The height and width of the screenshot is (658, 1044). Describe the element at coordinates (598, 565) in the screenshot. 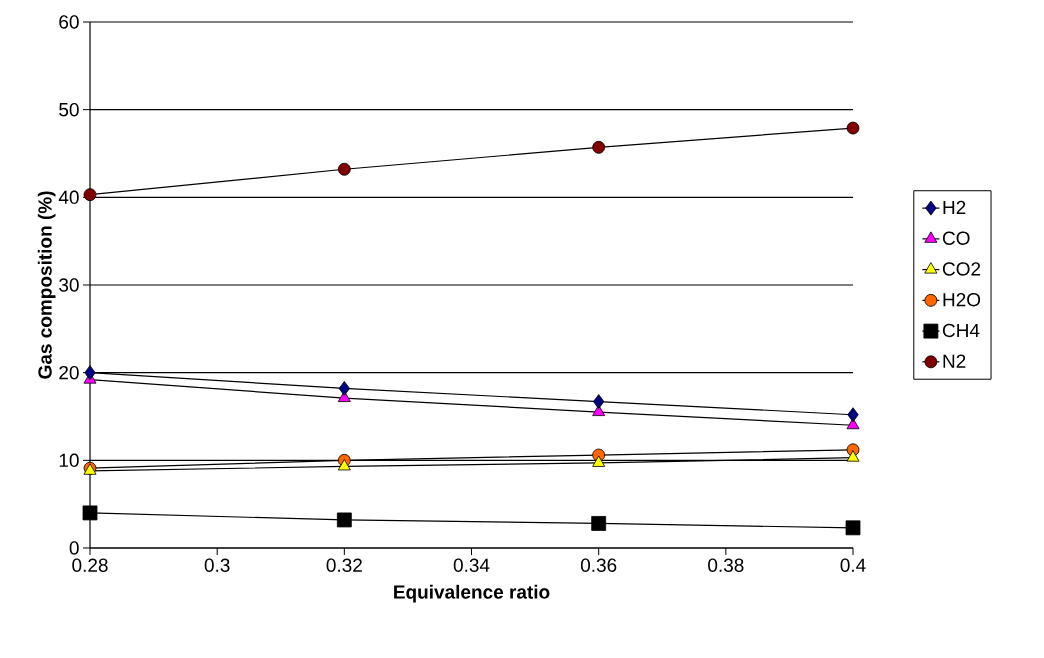

I see `x-tick-label: 0.36` at that location.